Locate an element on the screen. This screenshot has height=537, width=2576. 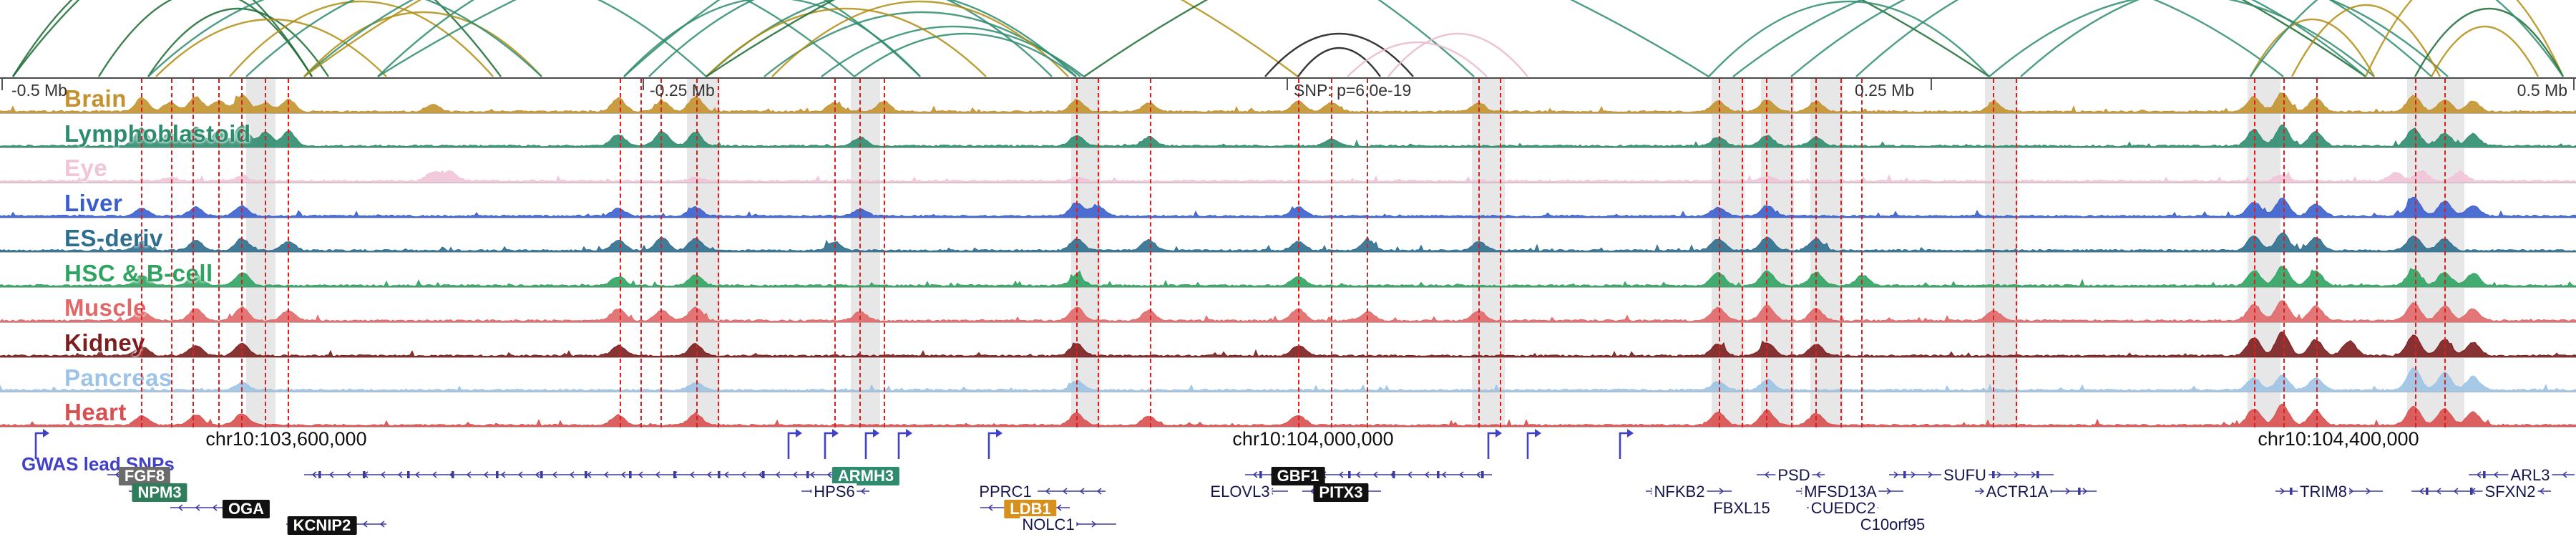
genomic-coordinate: chr10:103,600,000 is located at coordinates (286, 439).